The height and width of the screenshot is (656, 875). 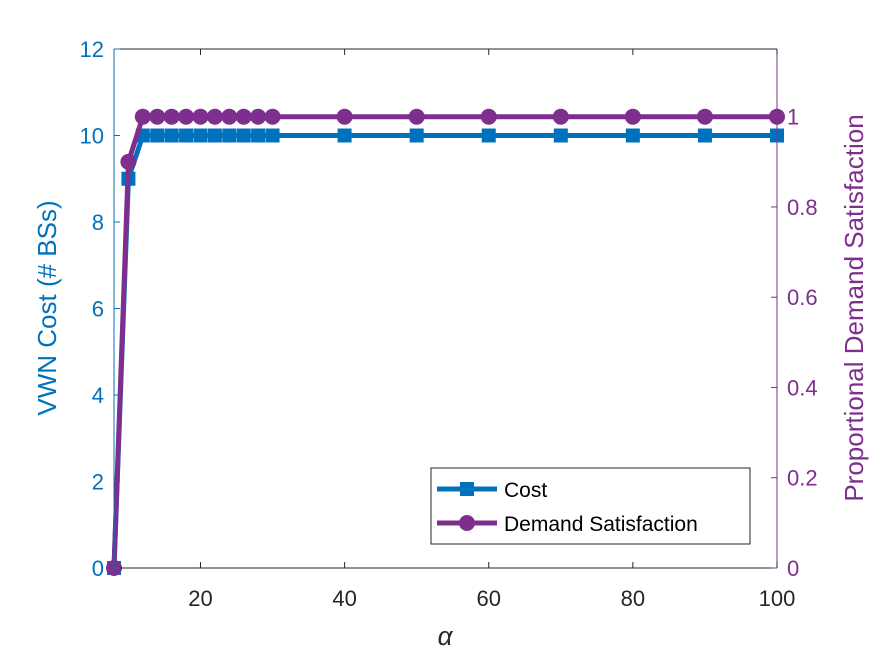 I want to click on legend-marker-circle, so click(x=467, y=523).